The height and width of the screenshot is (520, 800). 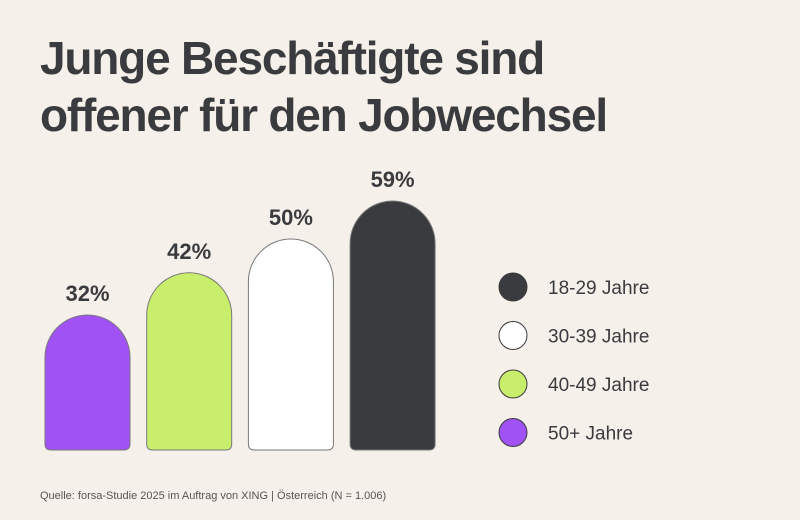 What do you see at coordinates (291, 217) in the screenshot?
I see `value-label: 50%` at bounding box center [291, 217].